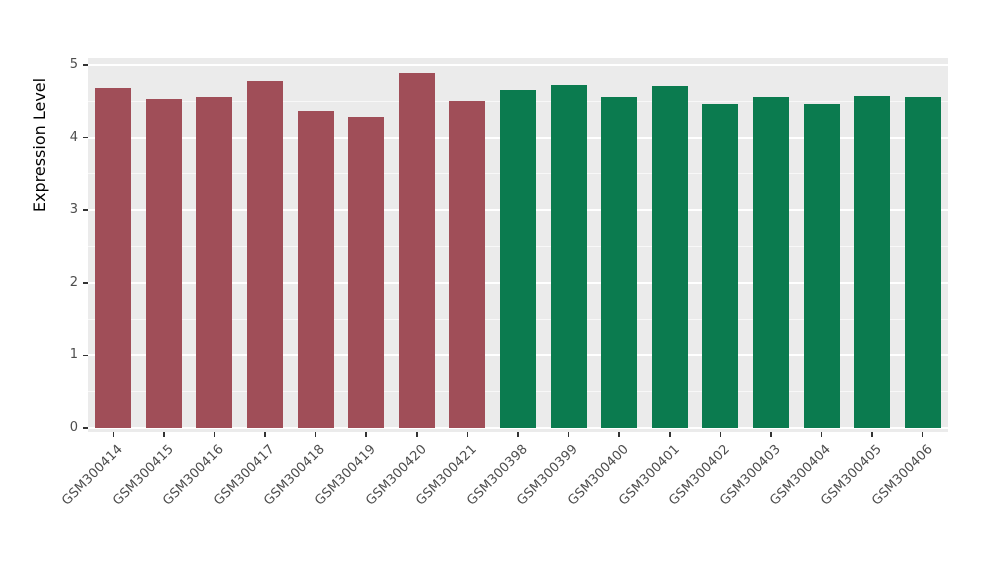  I want to click on y-tick-label: 4, so click(73, 137).